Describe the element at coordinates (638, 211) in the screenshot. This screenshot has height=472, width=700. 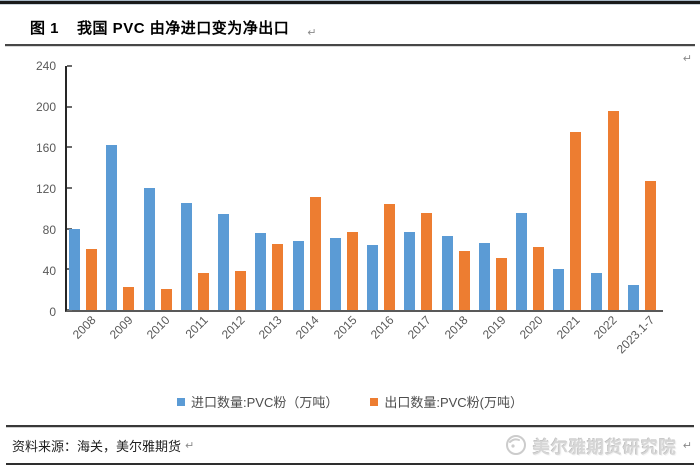
I see `bar-group-2023.1-7: 2023.1-7` at that location.